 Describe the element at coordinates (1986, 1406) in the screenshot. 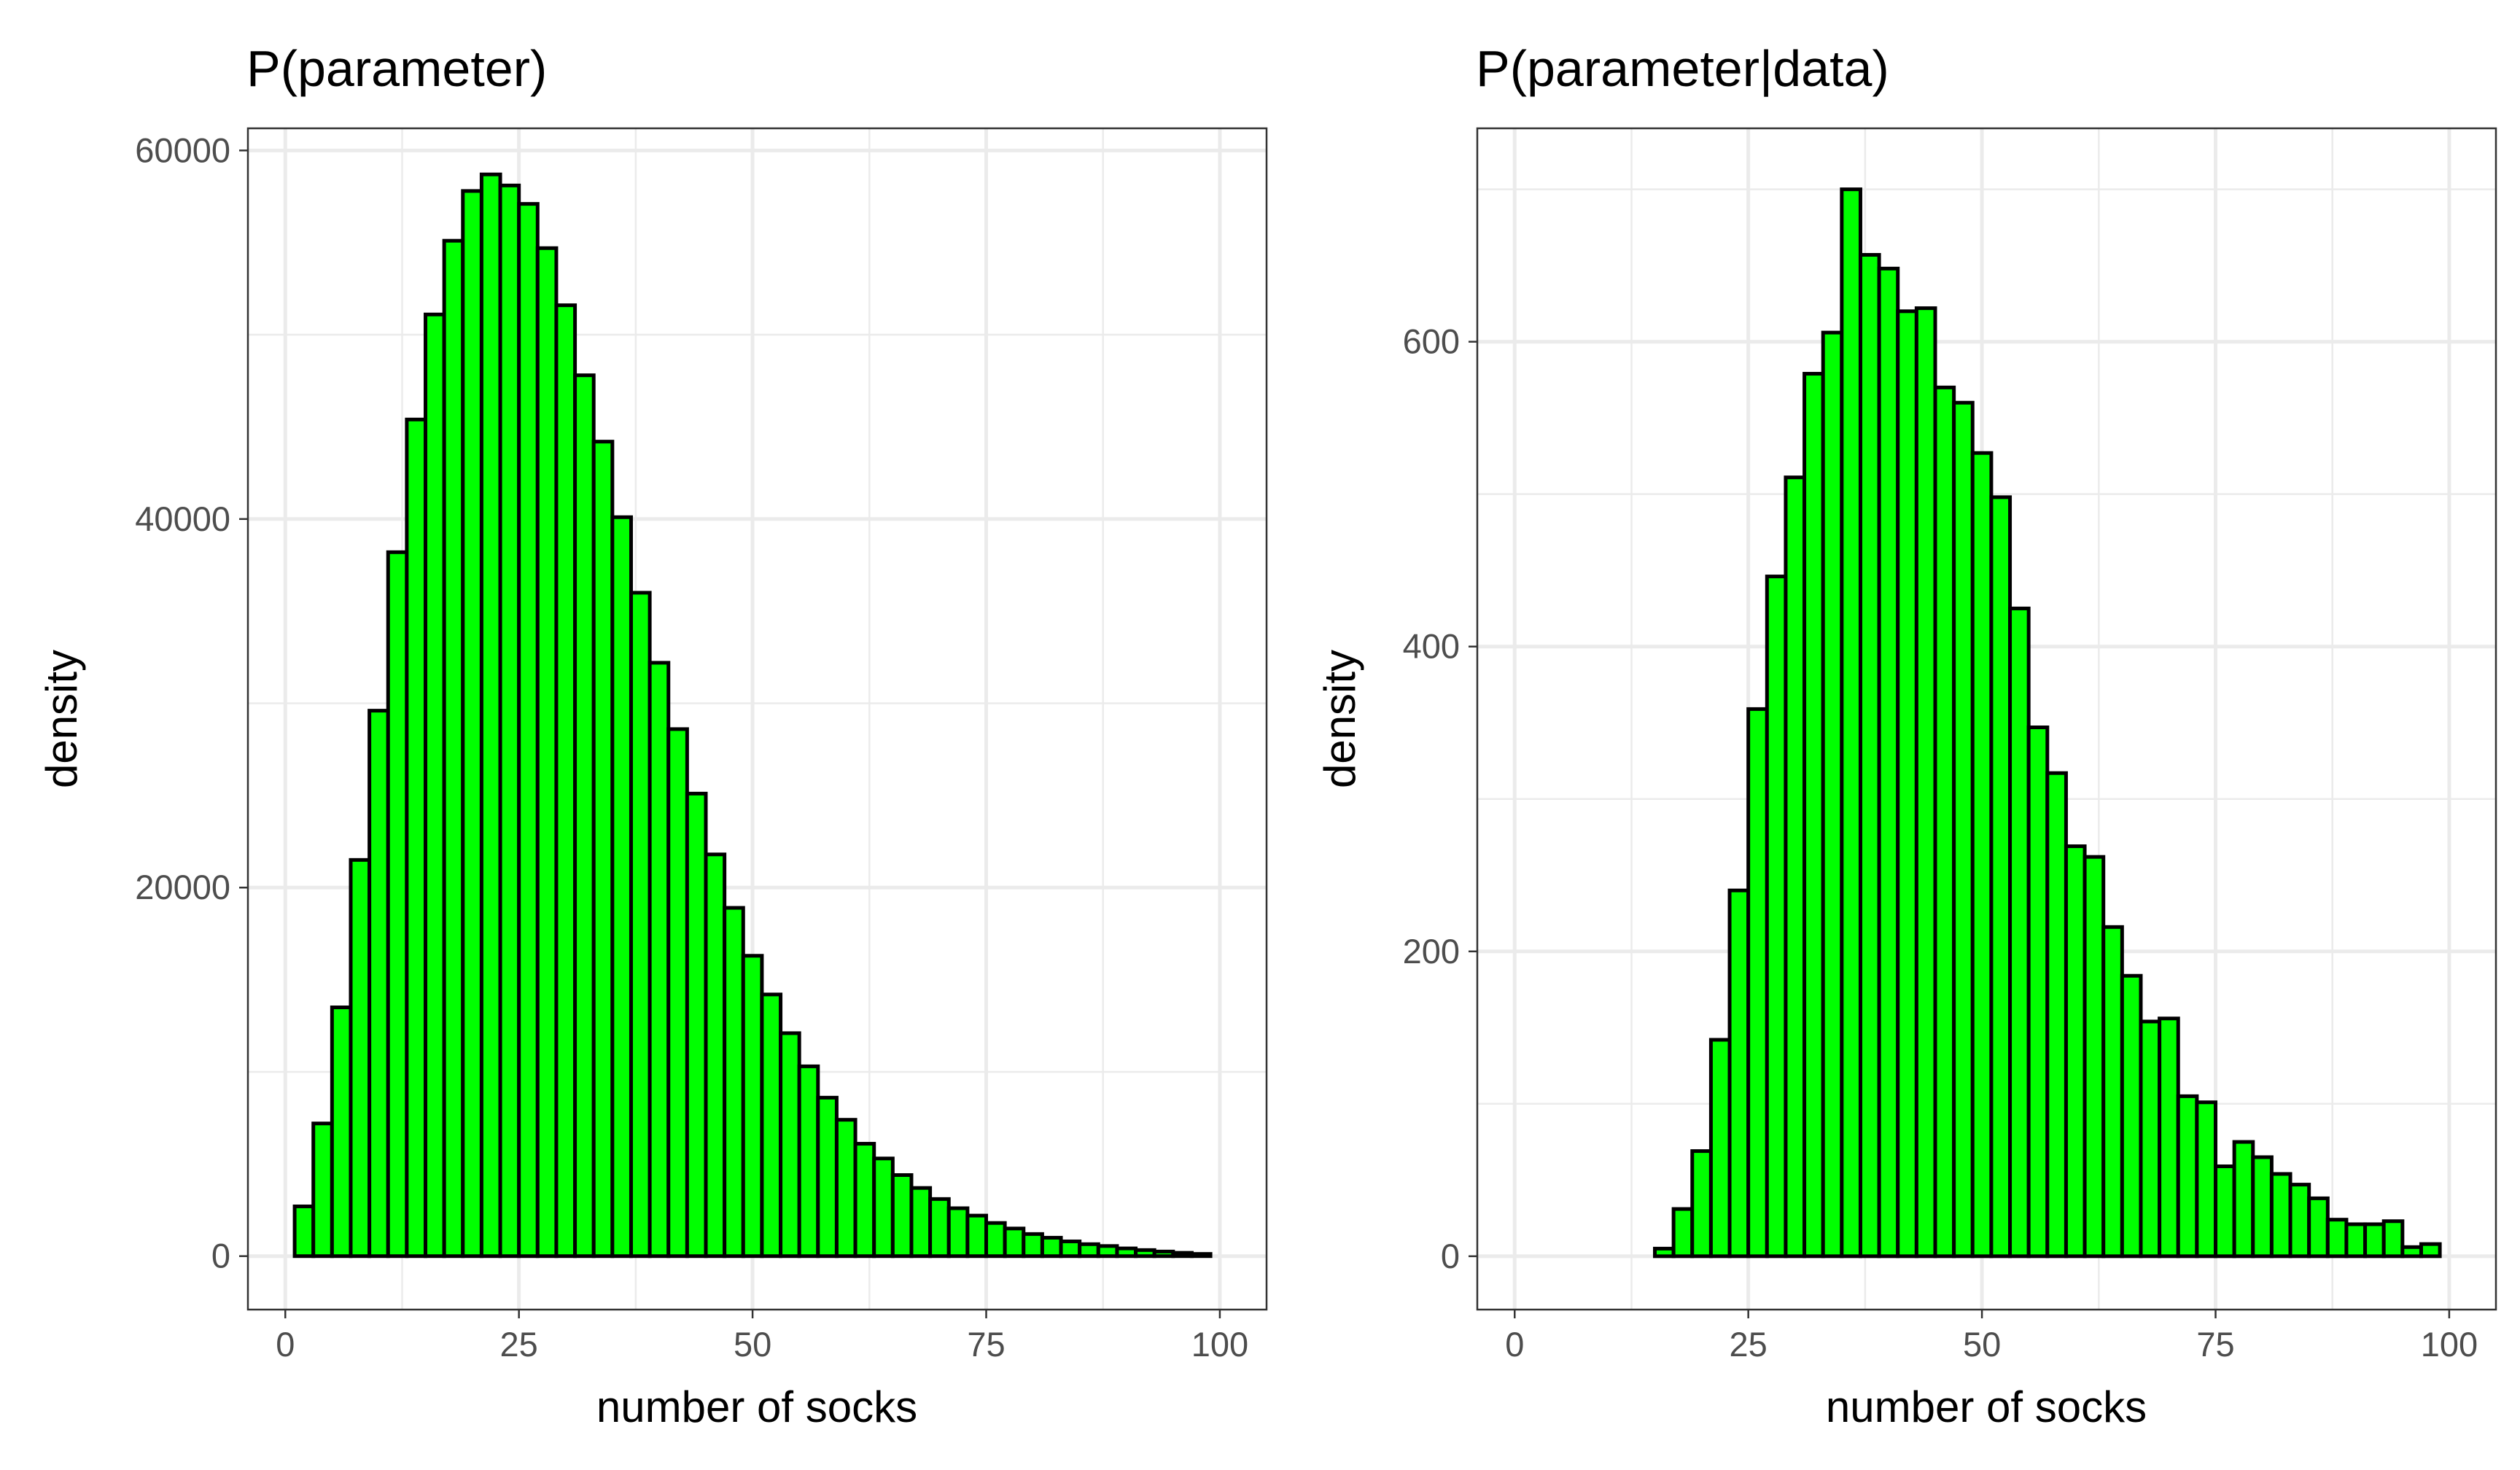

I see `posterior-x-axis-title: number of socks` at that location.